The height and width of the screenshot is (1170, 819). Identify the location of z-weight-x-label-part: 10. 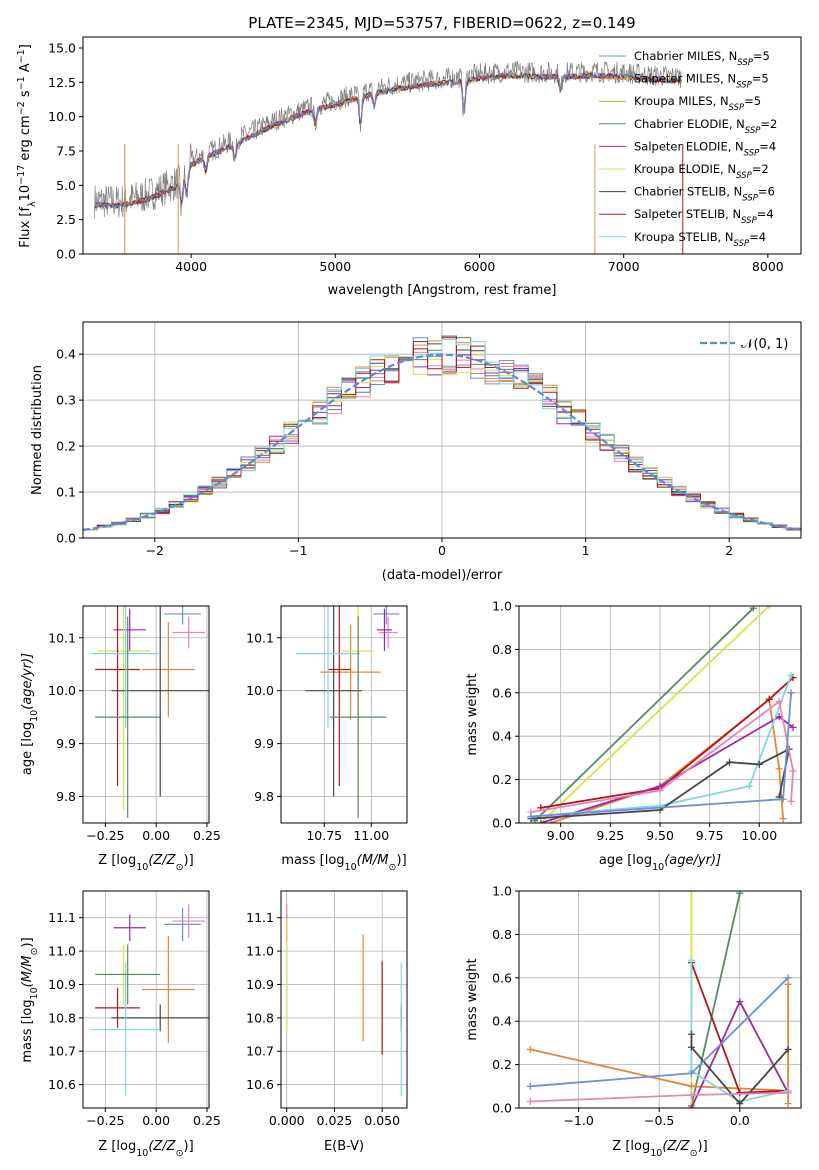
(656, 1153).